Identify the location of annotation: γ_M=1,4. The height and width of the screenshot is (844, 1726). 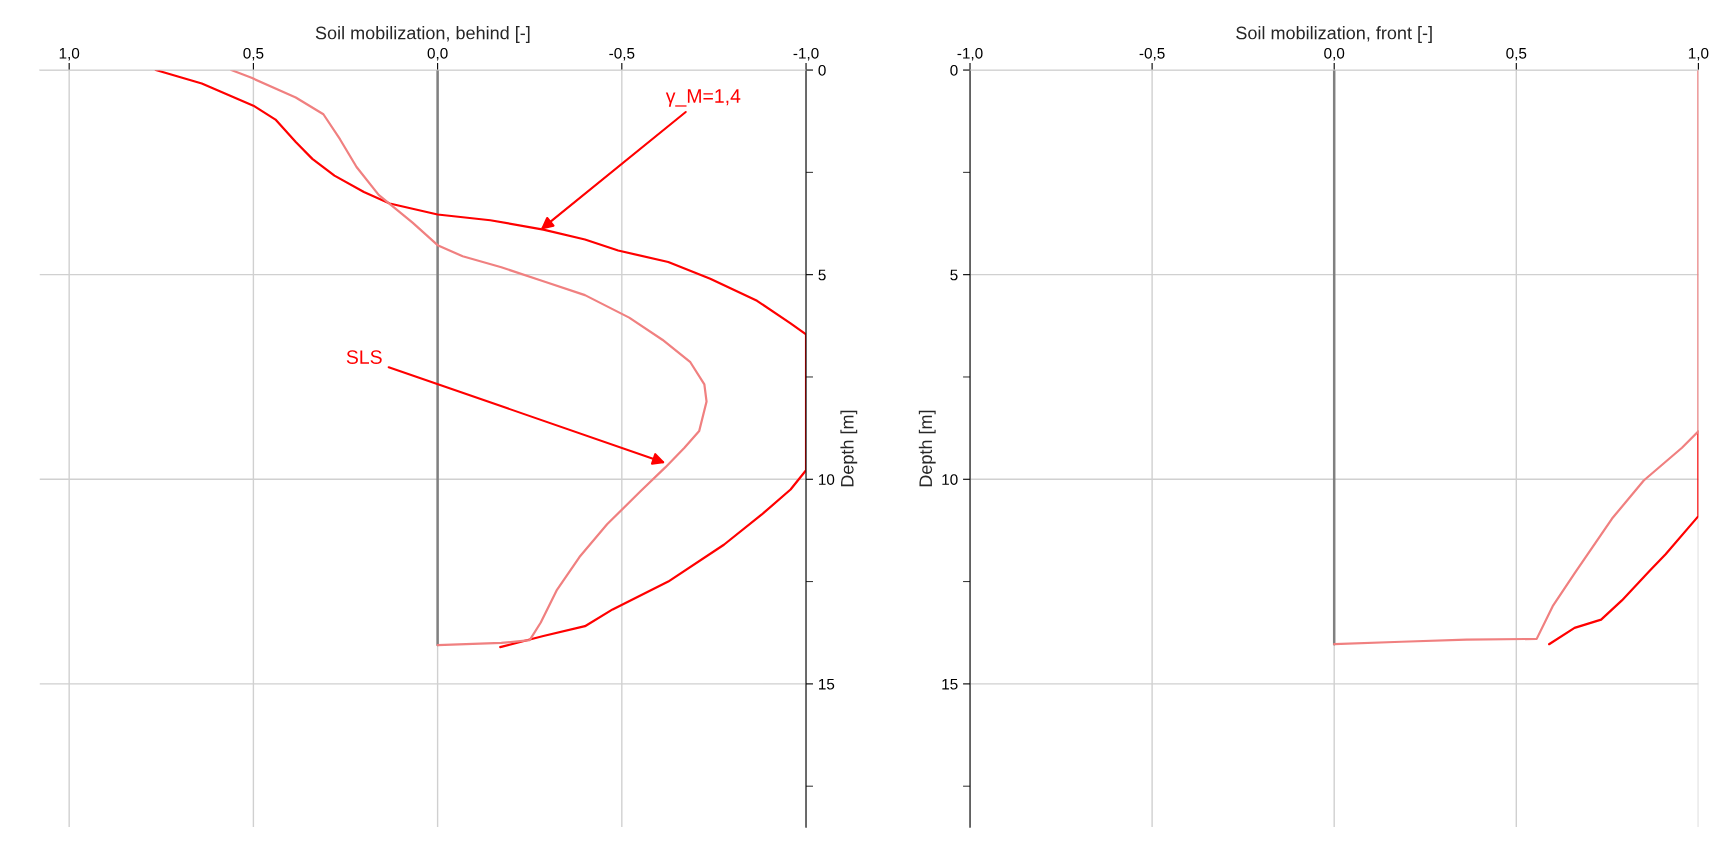
(703, 98).